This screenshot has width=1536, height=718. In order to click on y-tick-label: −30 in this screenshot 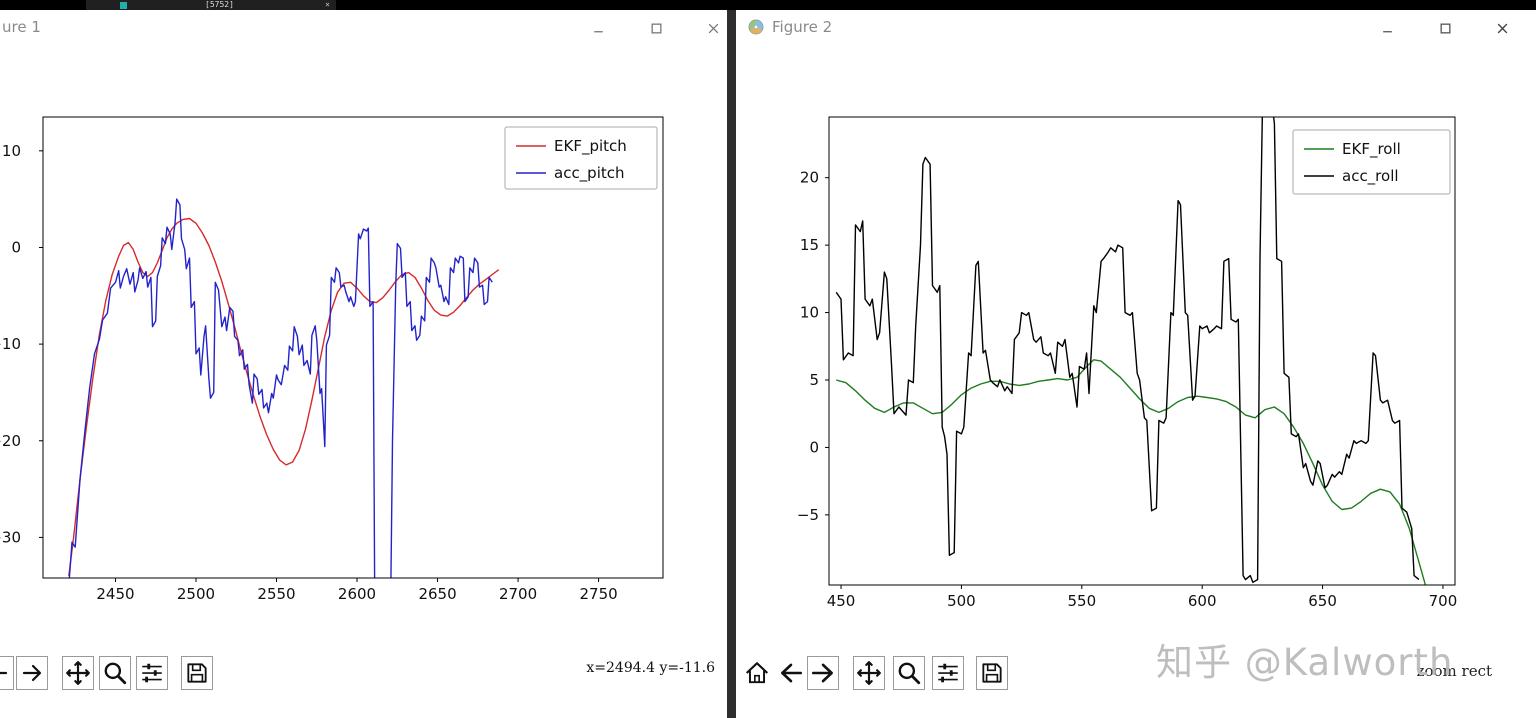, I will do `click(10, 537)`.